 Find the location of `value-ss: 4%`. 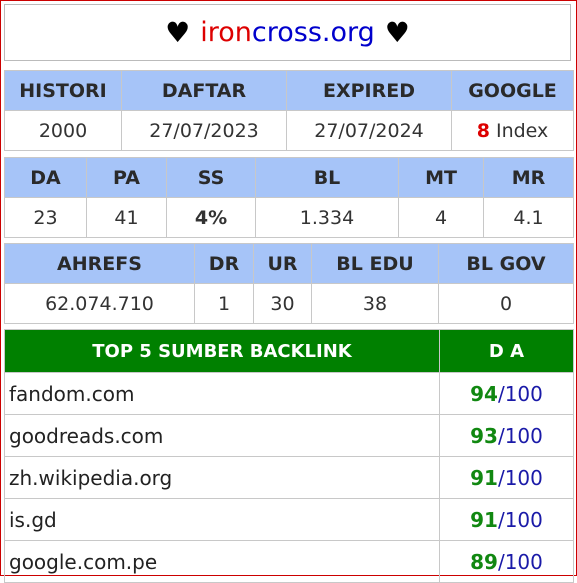

value-ss: 4% is located at coordinates (211, 217).